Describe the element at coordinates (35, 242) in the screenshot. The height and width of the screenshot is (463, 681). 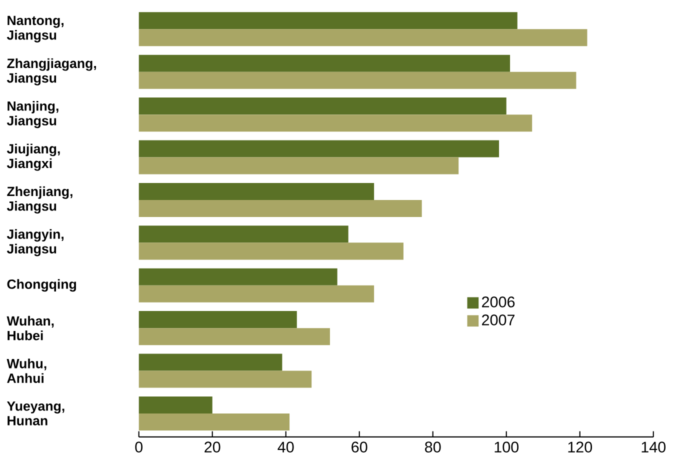
I see `y-tick-label: Jiangyin, Jiangsu` at that location.